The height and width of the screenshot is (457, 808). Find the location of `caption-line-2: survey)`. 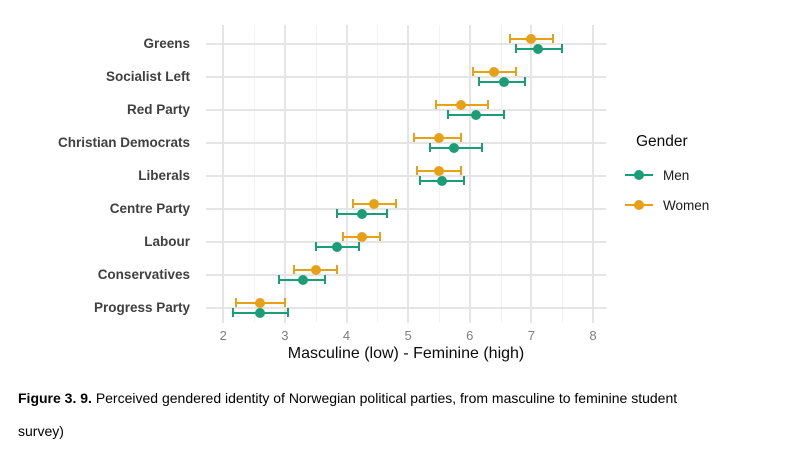

caption-line-2: survey) is located at coordinates (41, 431).